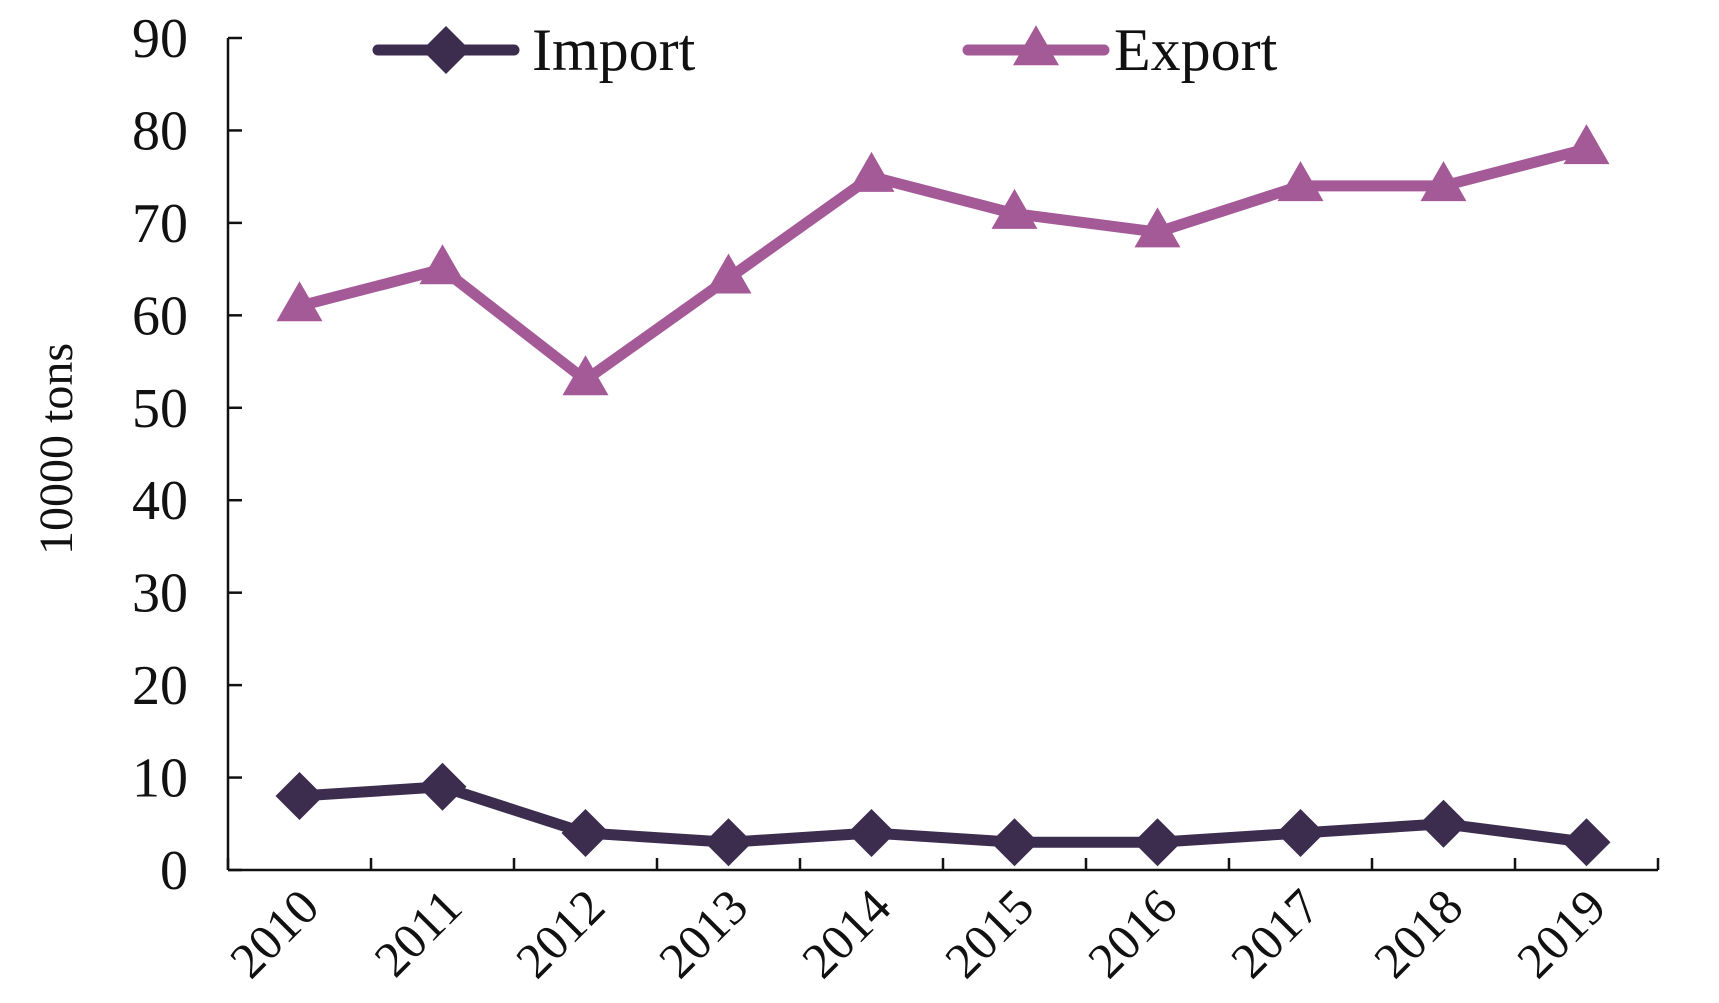 The height and width of the screenshot is (1003, 1719). What do you see at coordinates (160, 39) in the screenshot?
I see `y-tick-label: 90` at bounding box center [160, 39].